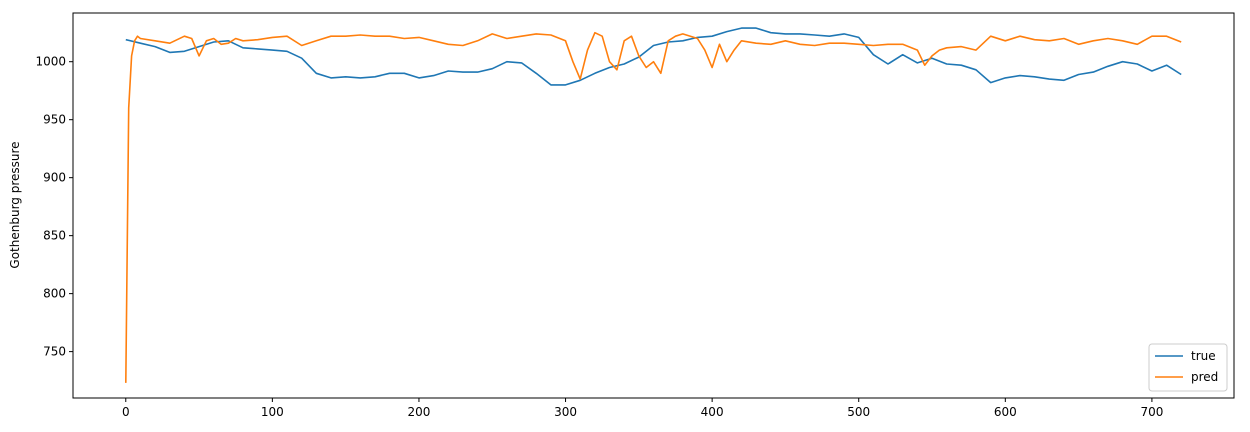 The width and height of the screenshot is (1250, 432). What do you see at coordinates (642, 408) in the screenshot?
I see `x-axis: 0 100 200 300 400 500 600 700` at bounding box center [642, 408].